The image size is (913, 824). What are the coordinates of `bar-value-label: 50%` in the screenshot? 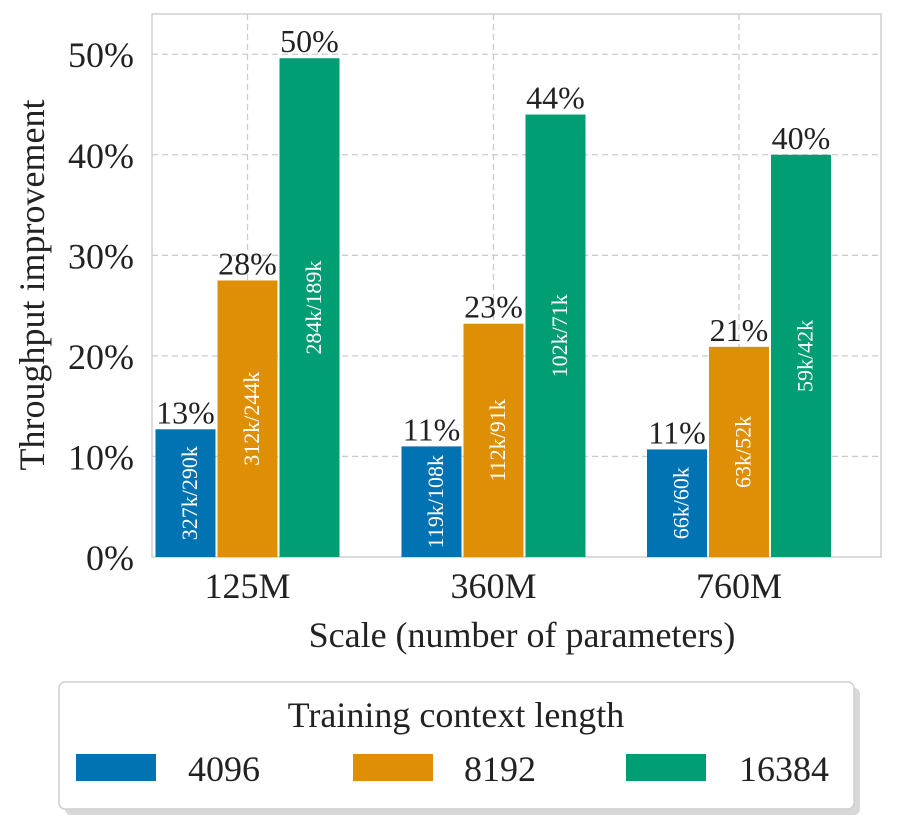 It's located at (309, 41).